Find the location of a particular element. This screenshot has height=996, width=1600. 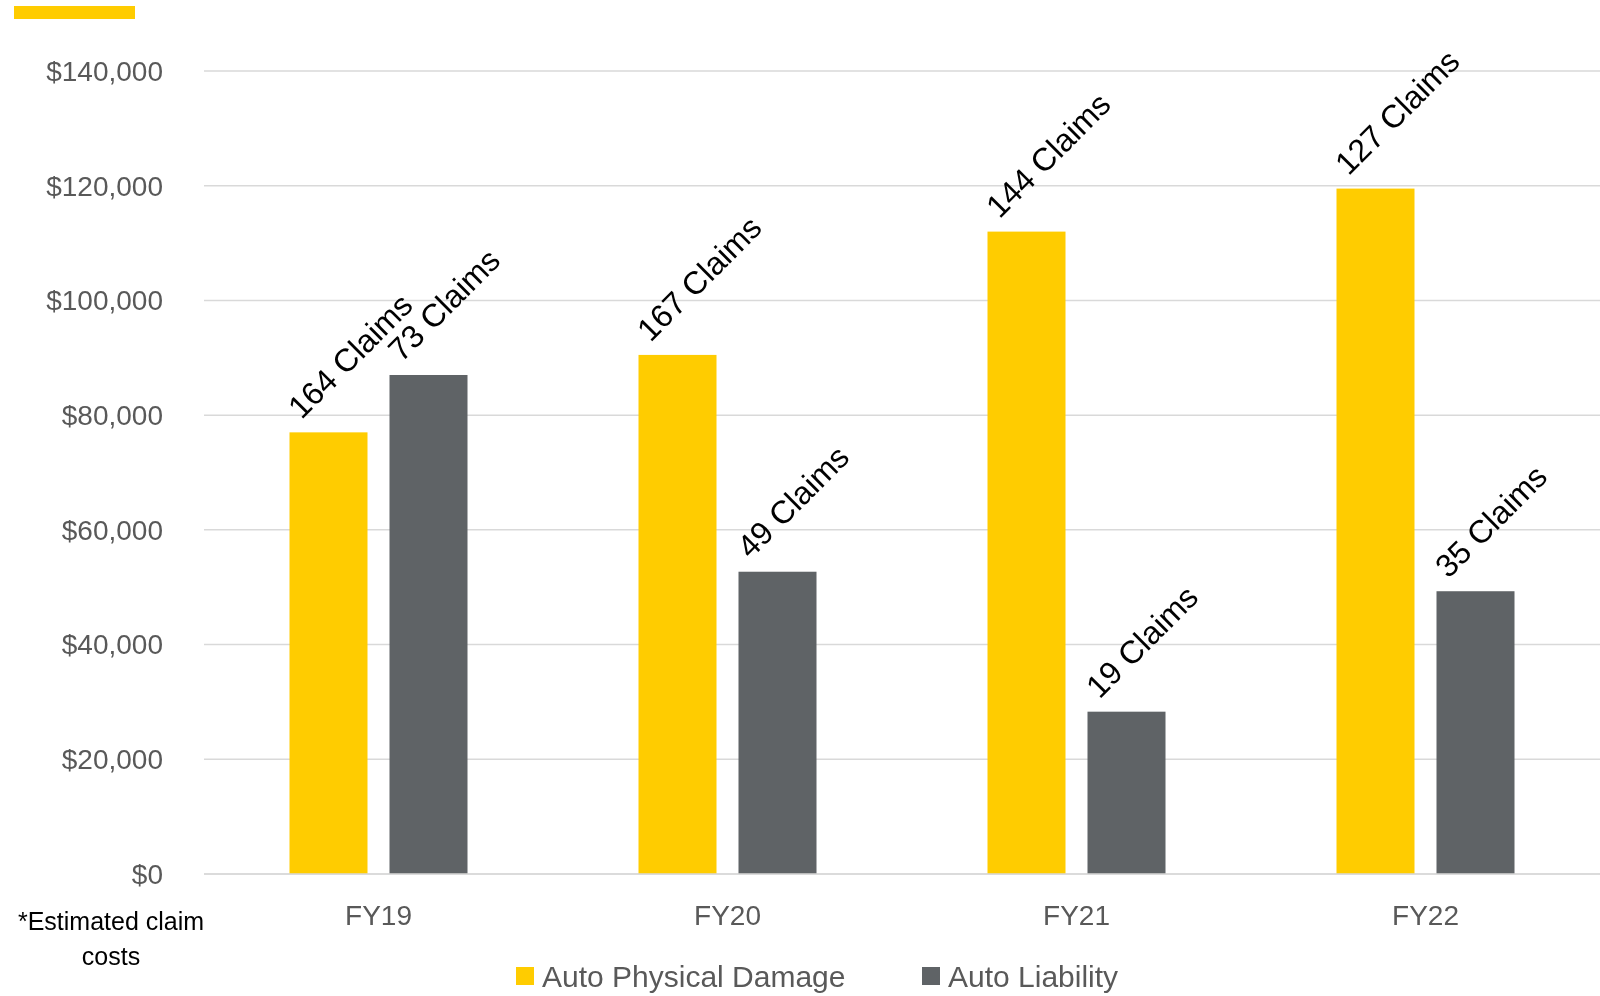

x-tick-label: FY20 is located at coordinates (727, 915).